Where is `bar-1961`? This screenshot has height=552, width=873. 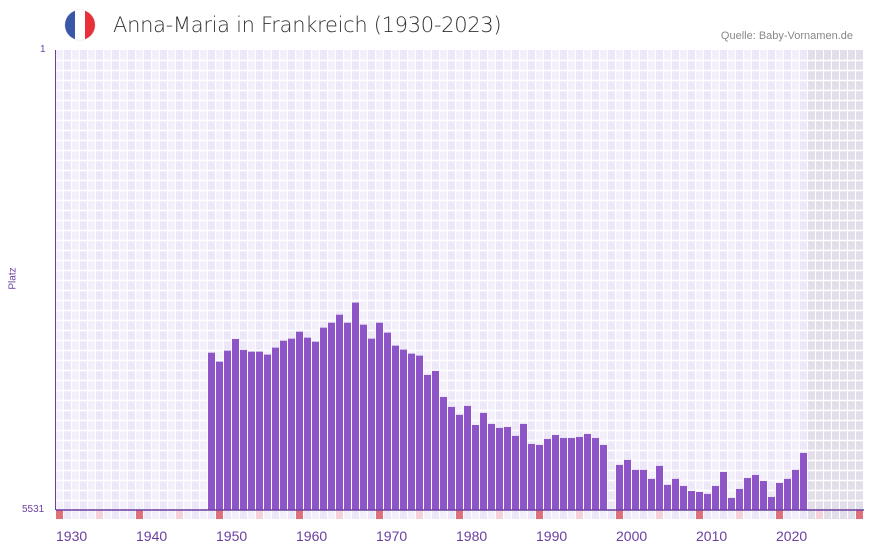
bar-1961 is located at coordinates (307, 423).